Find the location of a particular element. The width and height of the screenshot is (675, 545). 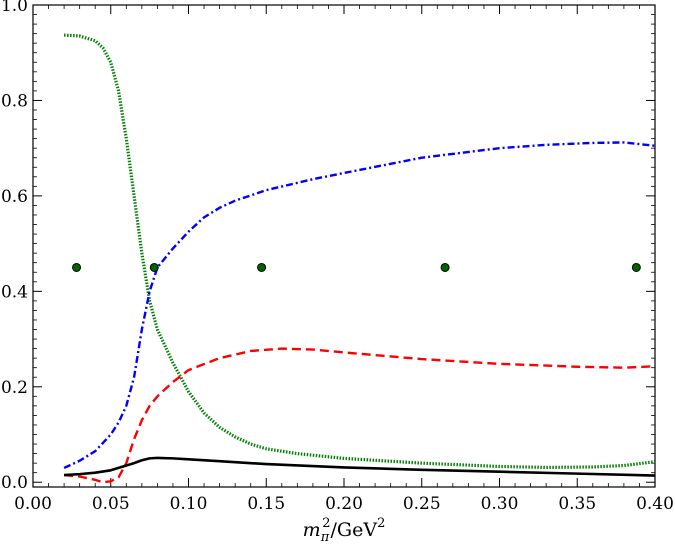

x-tick-label: 0.35 is located at coordinates (577, 504).